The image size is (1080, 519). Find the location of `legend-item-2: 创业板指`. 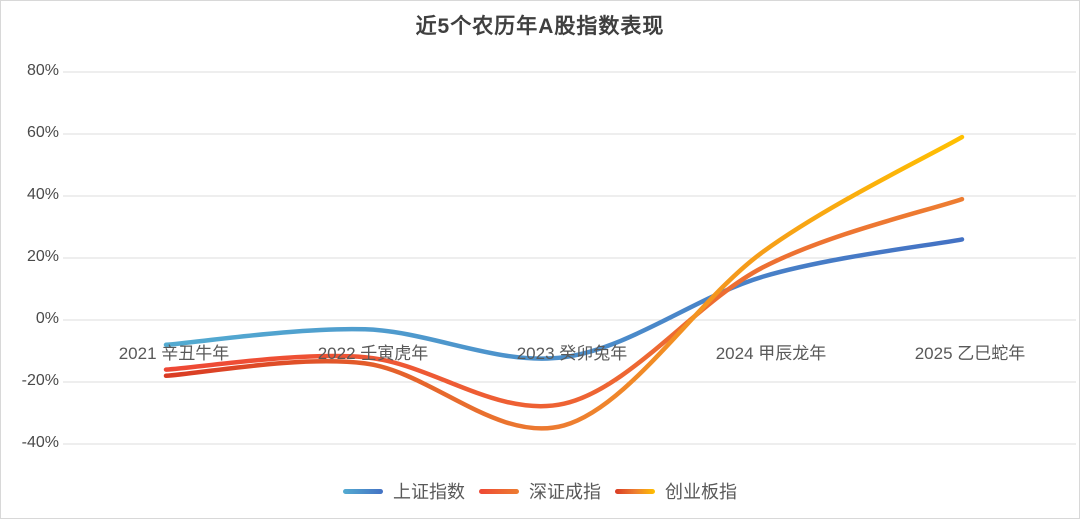

legend-item-2: 创业板指 is located at coordinates (676, 491).